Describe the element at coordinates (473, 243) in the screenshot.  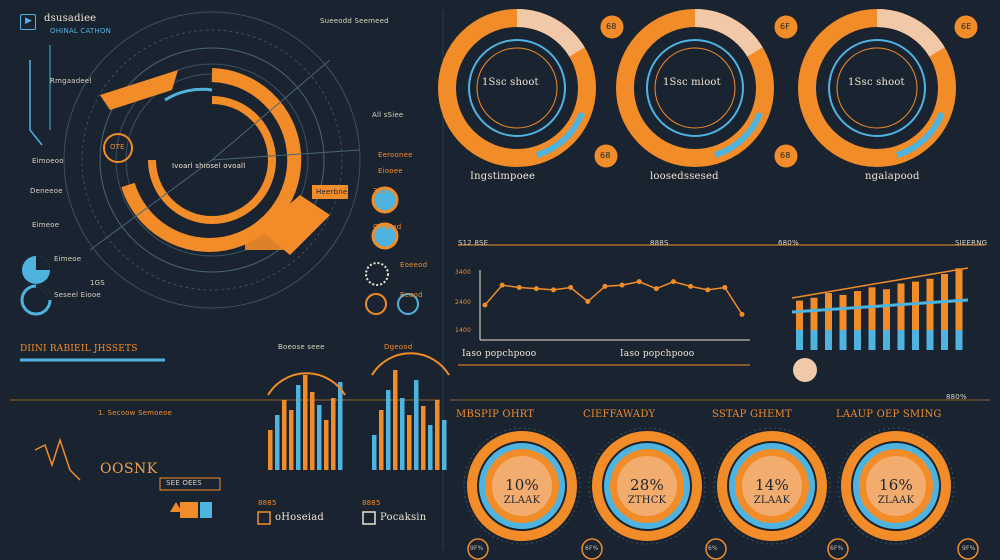
I see `line-header-left: S12 8SE` at that location.